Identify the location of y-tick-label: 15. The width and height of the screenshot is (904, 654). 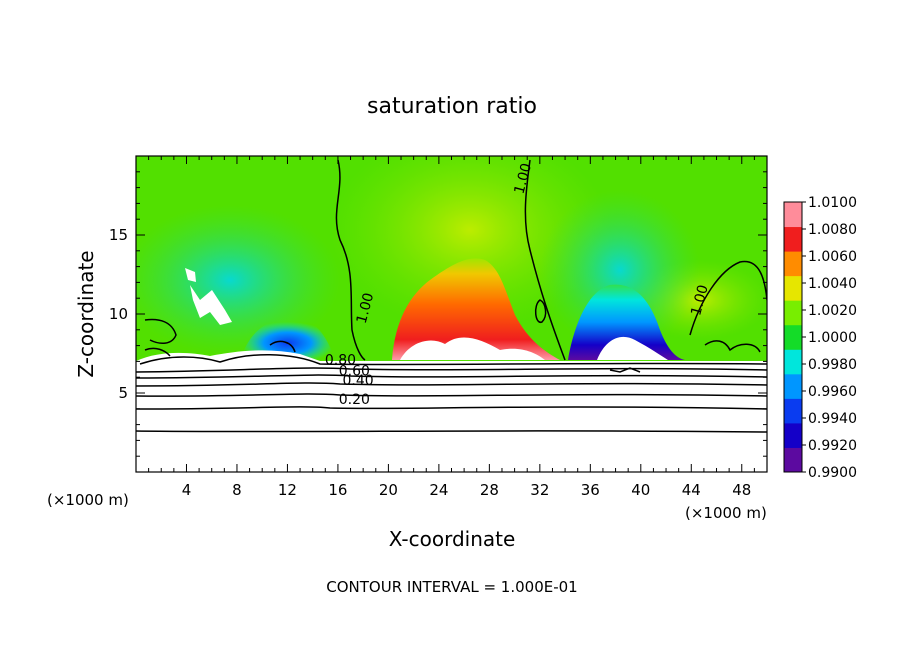
(118, 235).